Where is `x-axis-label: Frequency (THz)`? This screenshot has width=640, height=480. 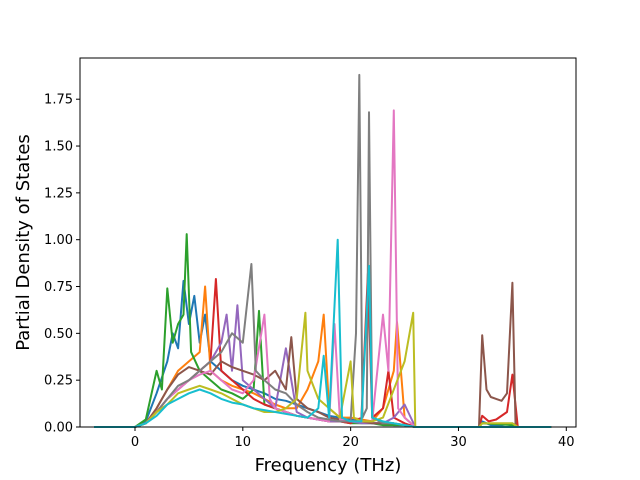
x-axis-label: Frequency (THz) is located at coordinates (328, 465).